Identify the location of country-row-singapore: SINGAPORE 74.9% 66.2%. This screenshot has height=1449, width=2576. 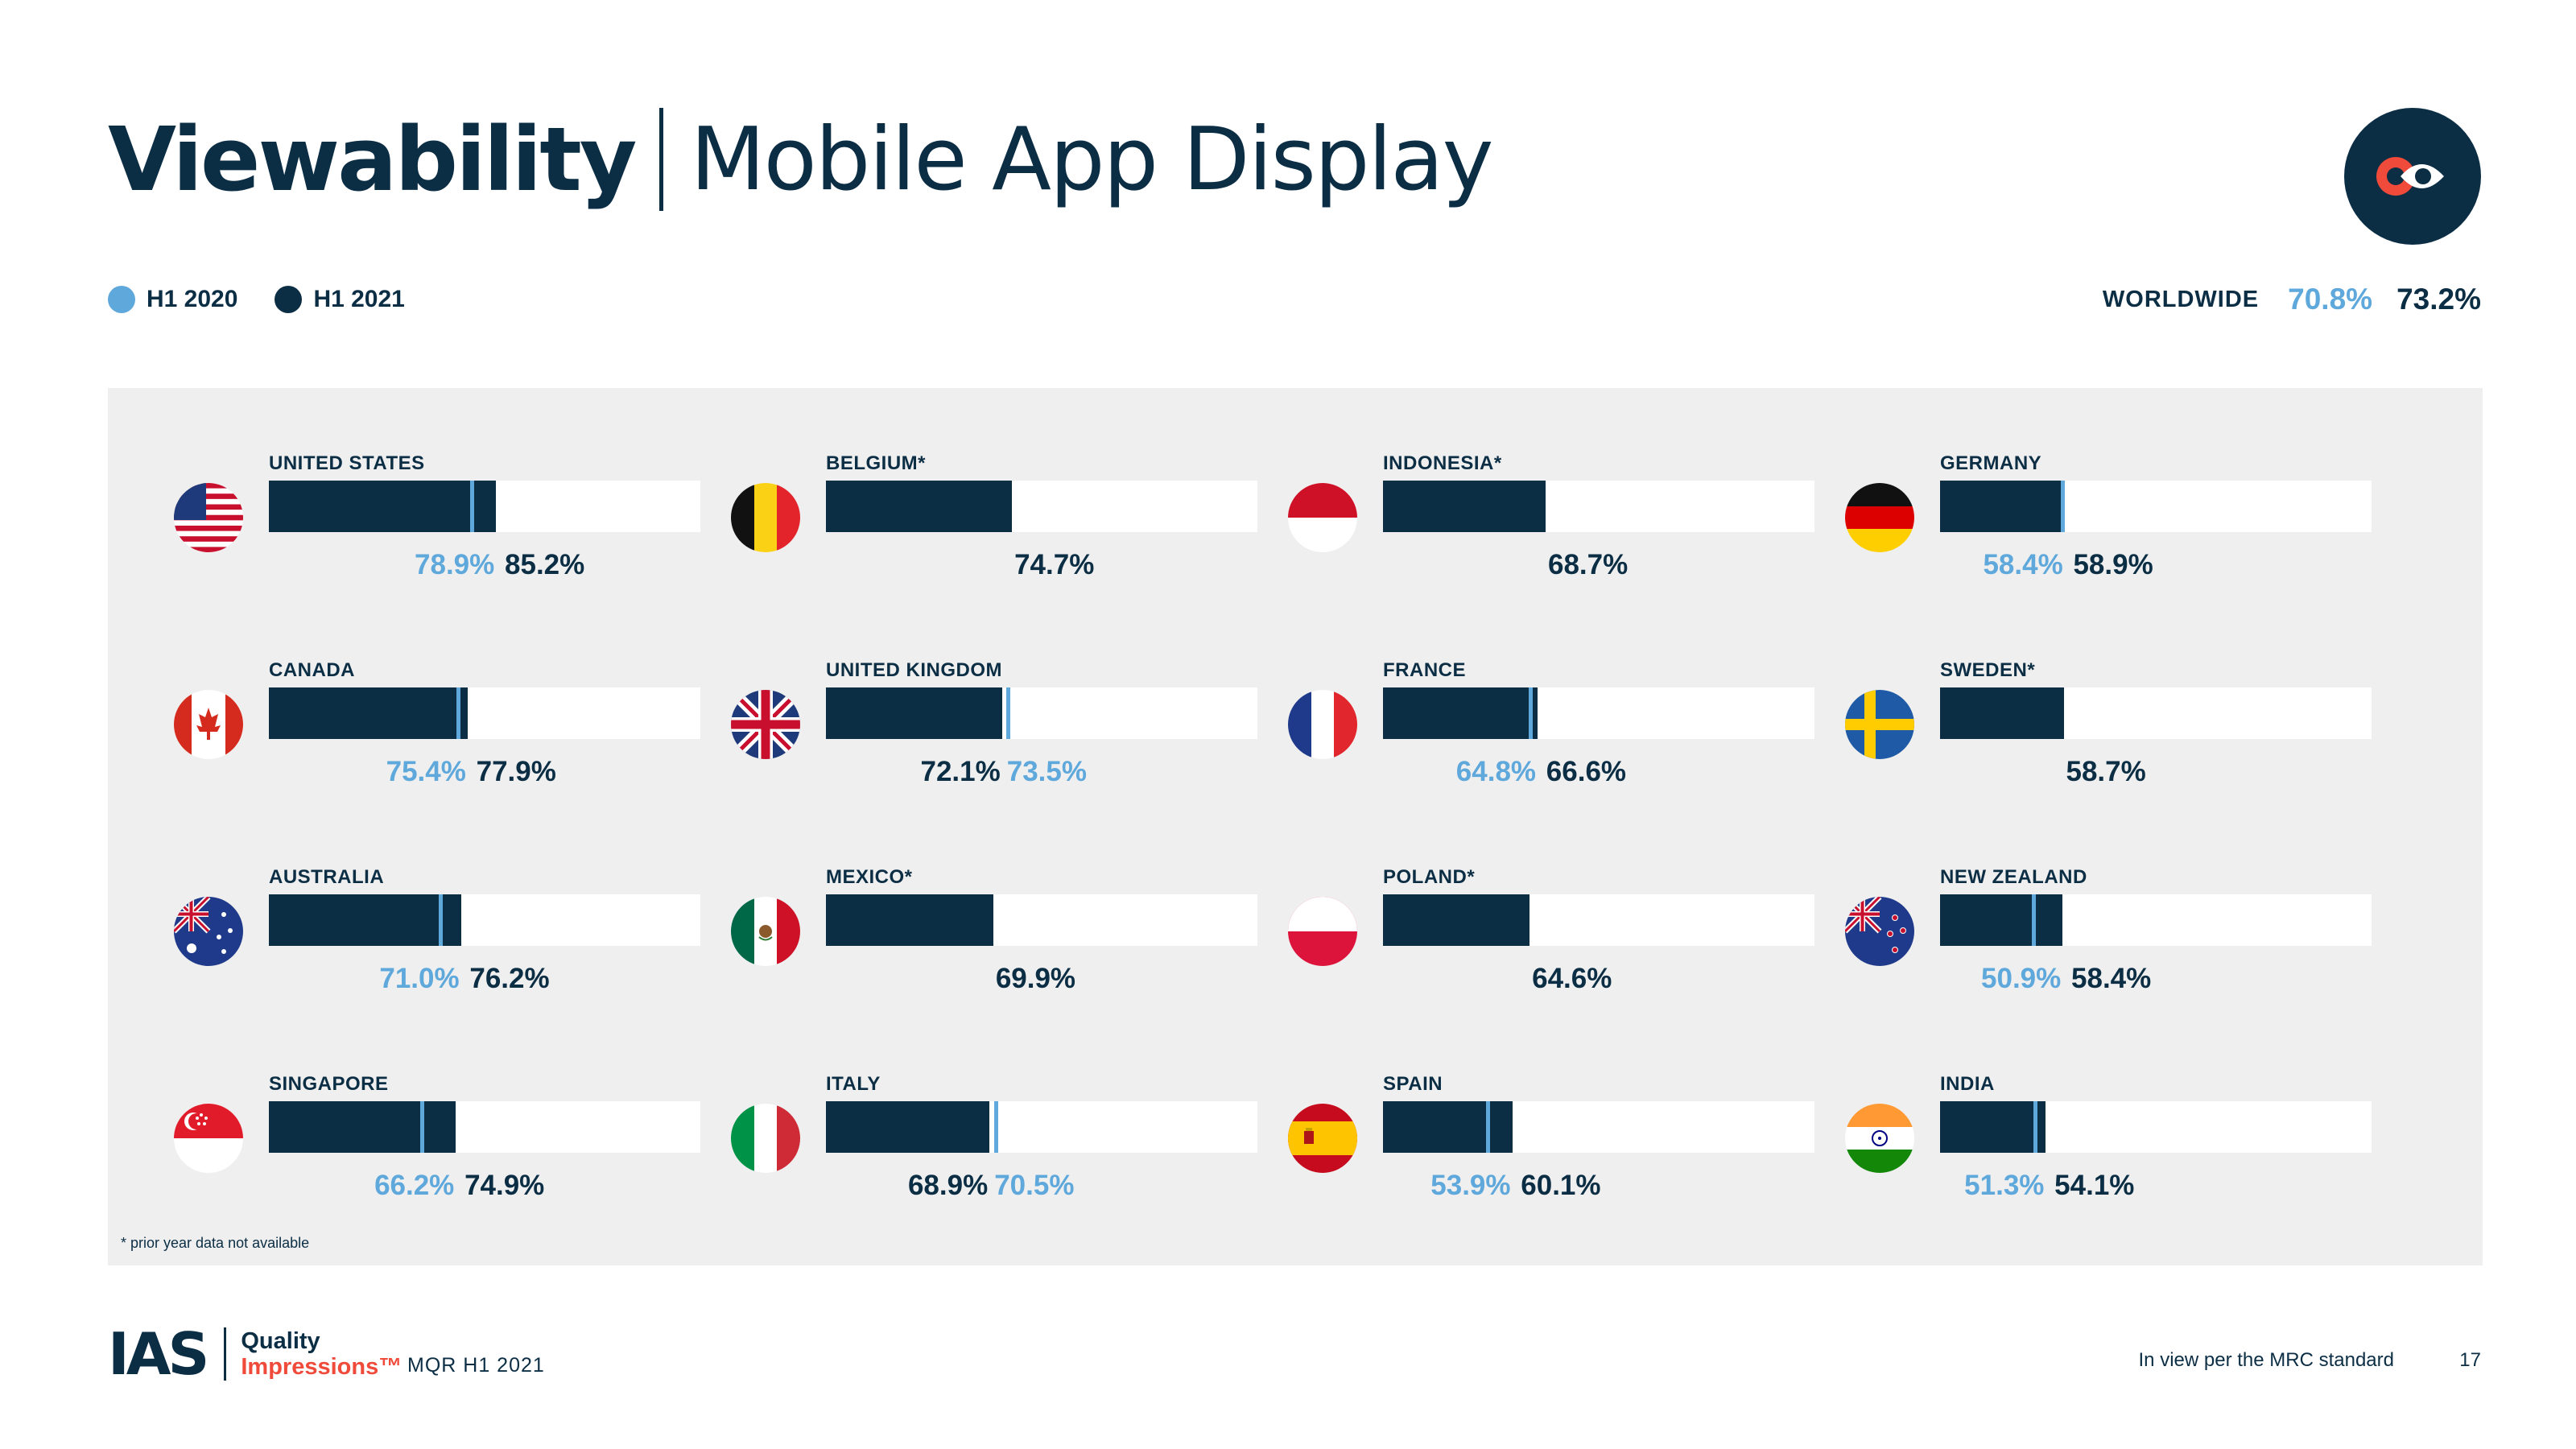
(404, 1129).